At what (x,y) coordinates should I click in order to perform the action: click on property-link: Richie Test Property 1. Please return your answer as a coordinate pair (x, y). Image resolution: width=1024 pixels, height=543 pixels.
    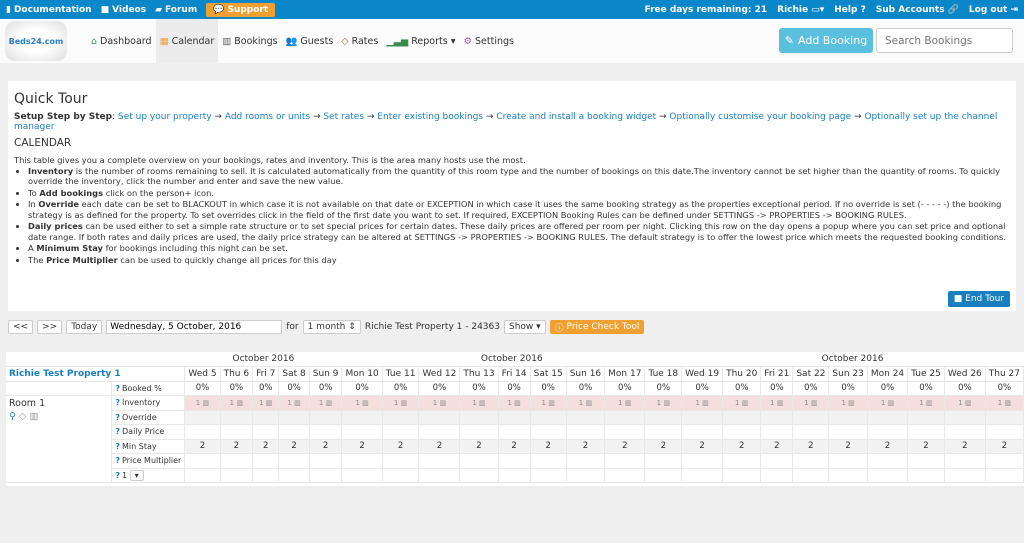
    Looking at the image, I should click on (65, 373).